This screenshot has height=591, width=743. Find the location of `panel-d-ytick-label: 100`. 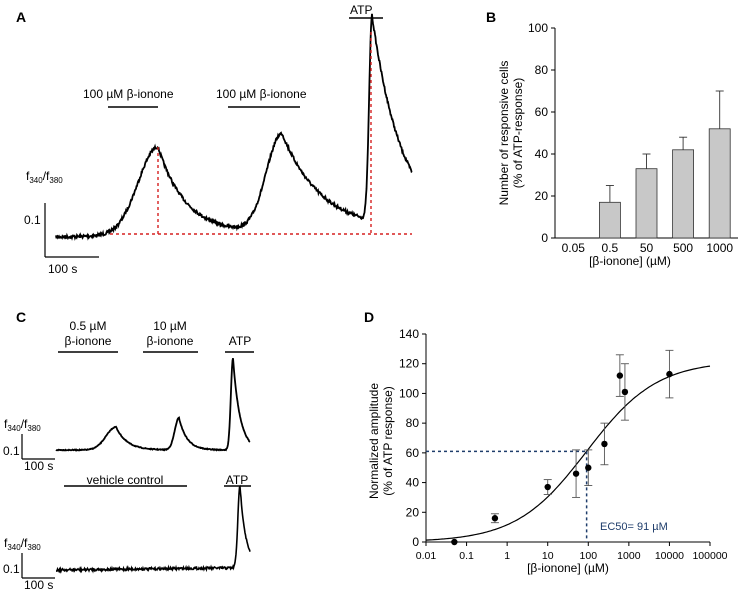

panel-d-ytick-label: 100 is located at coordinates (409, 393).